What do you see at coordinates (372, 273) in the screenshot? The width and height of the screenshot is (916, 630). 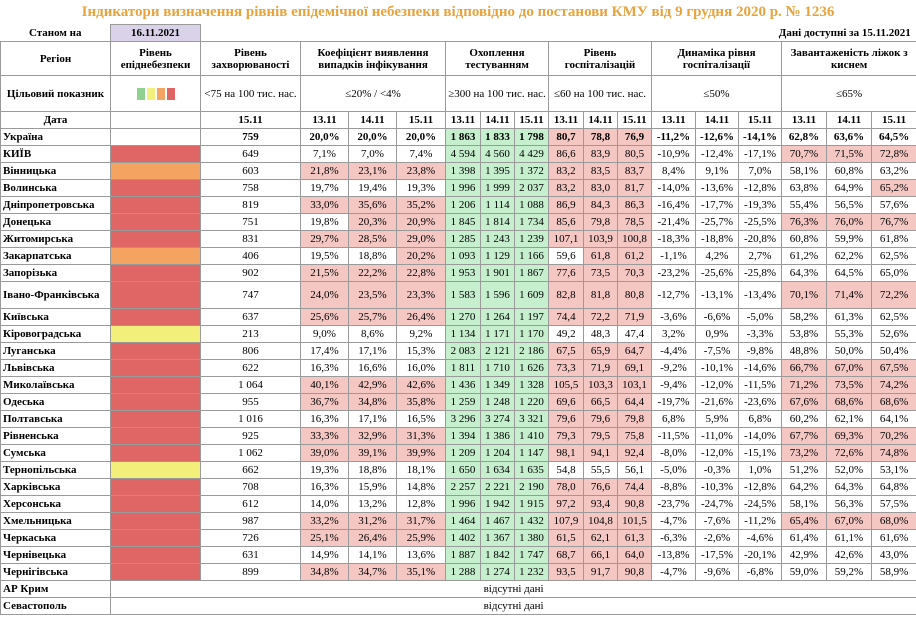 I see `detection-value: 22,2%` at bounding box center [372, 273].